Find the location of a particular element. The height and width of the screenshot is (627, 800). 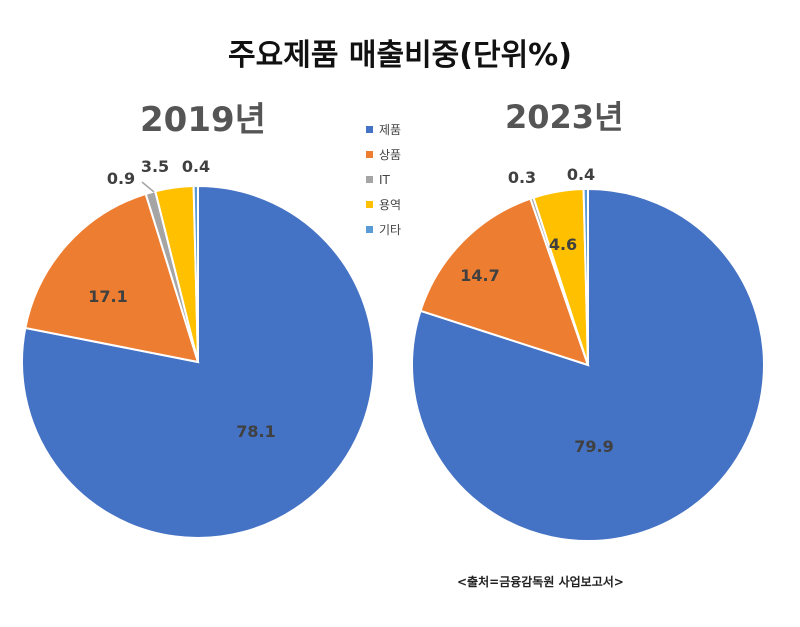

legend: 제품 상품 IT 용역 기타 is located at coordinates (383, 179).